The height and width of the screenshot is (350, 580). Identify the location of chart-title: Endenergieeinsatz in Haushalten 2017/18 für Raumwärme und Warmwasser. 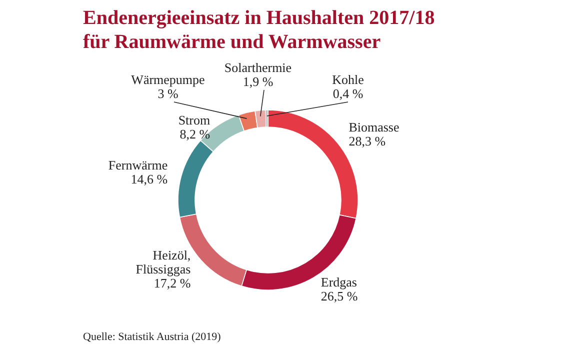
(259, 30).